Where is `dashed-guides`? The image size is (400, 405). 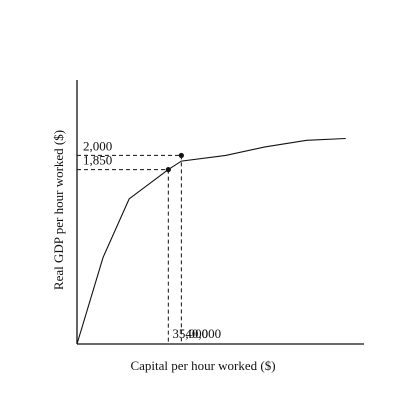 dashed-guides is located at coordinates (129, 249).